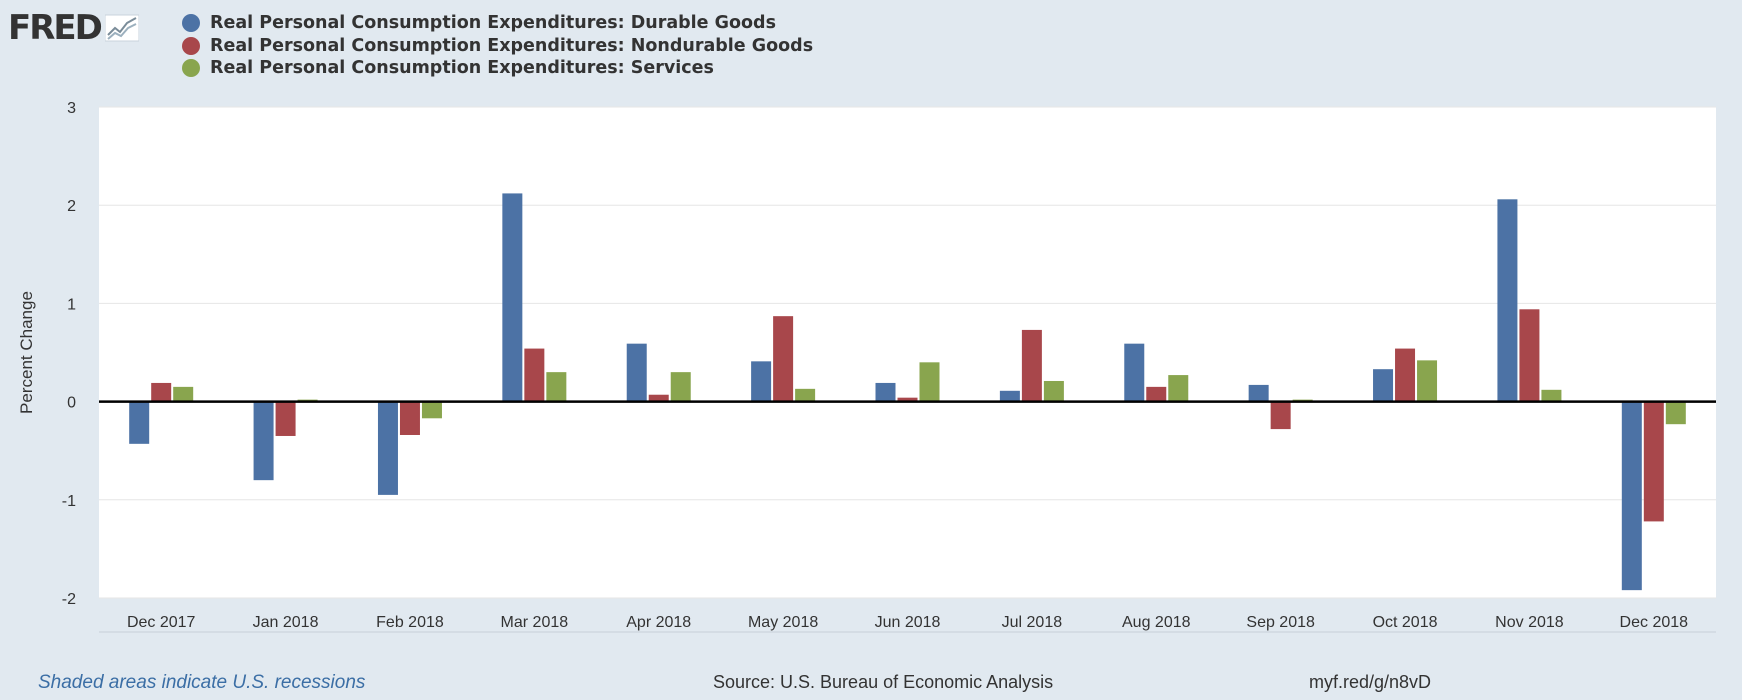 The image size is (1742, 700). I want to click on y-axis-label: Percent Change, so click(26, 352).